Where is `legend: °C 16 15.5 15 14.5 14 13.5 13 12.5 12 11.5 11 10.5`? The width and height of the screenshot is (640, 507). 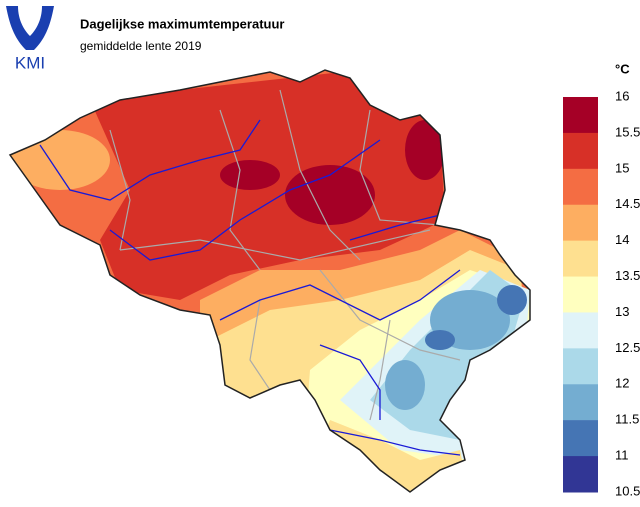
legend: °C 16 15.5 15 14.5 14 13.5 13 12.5 12 11.5 11 10.5 is located at coordinates (601, 279).